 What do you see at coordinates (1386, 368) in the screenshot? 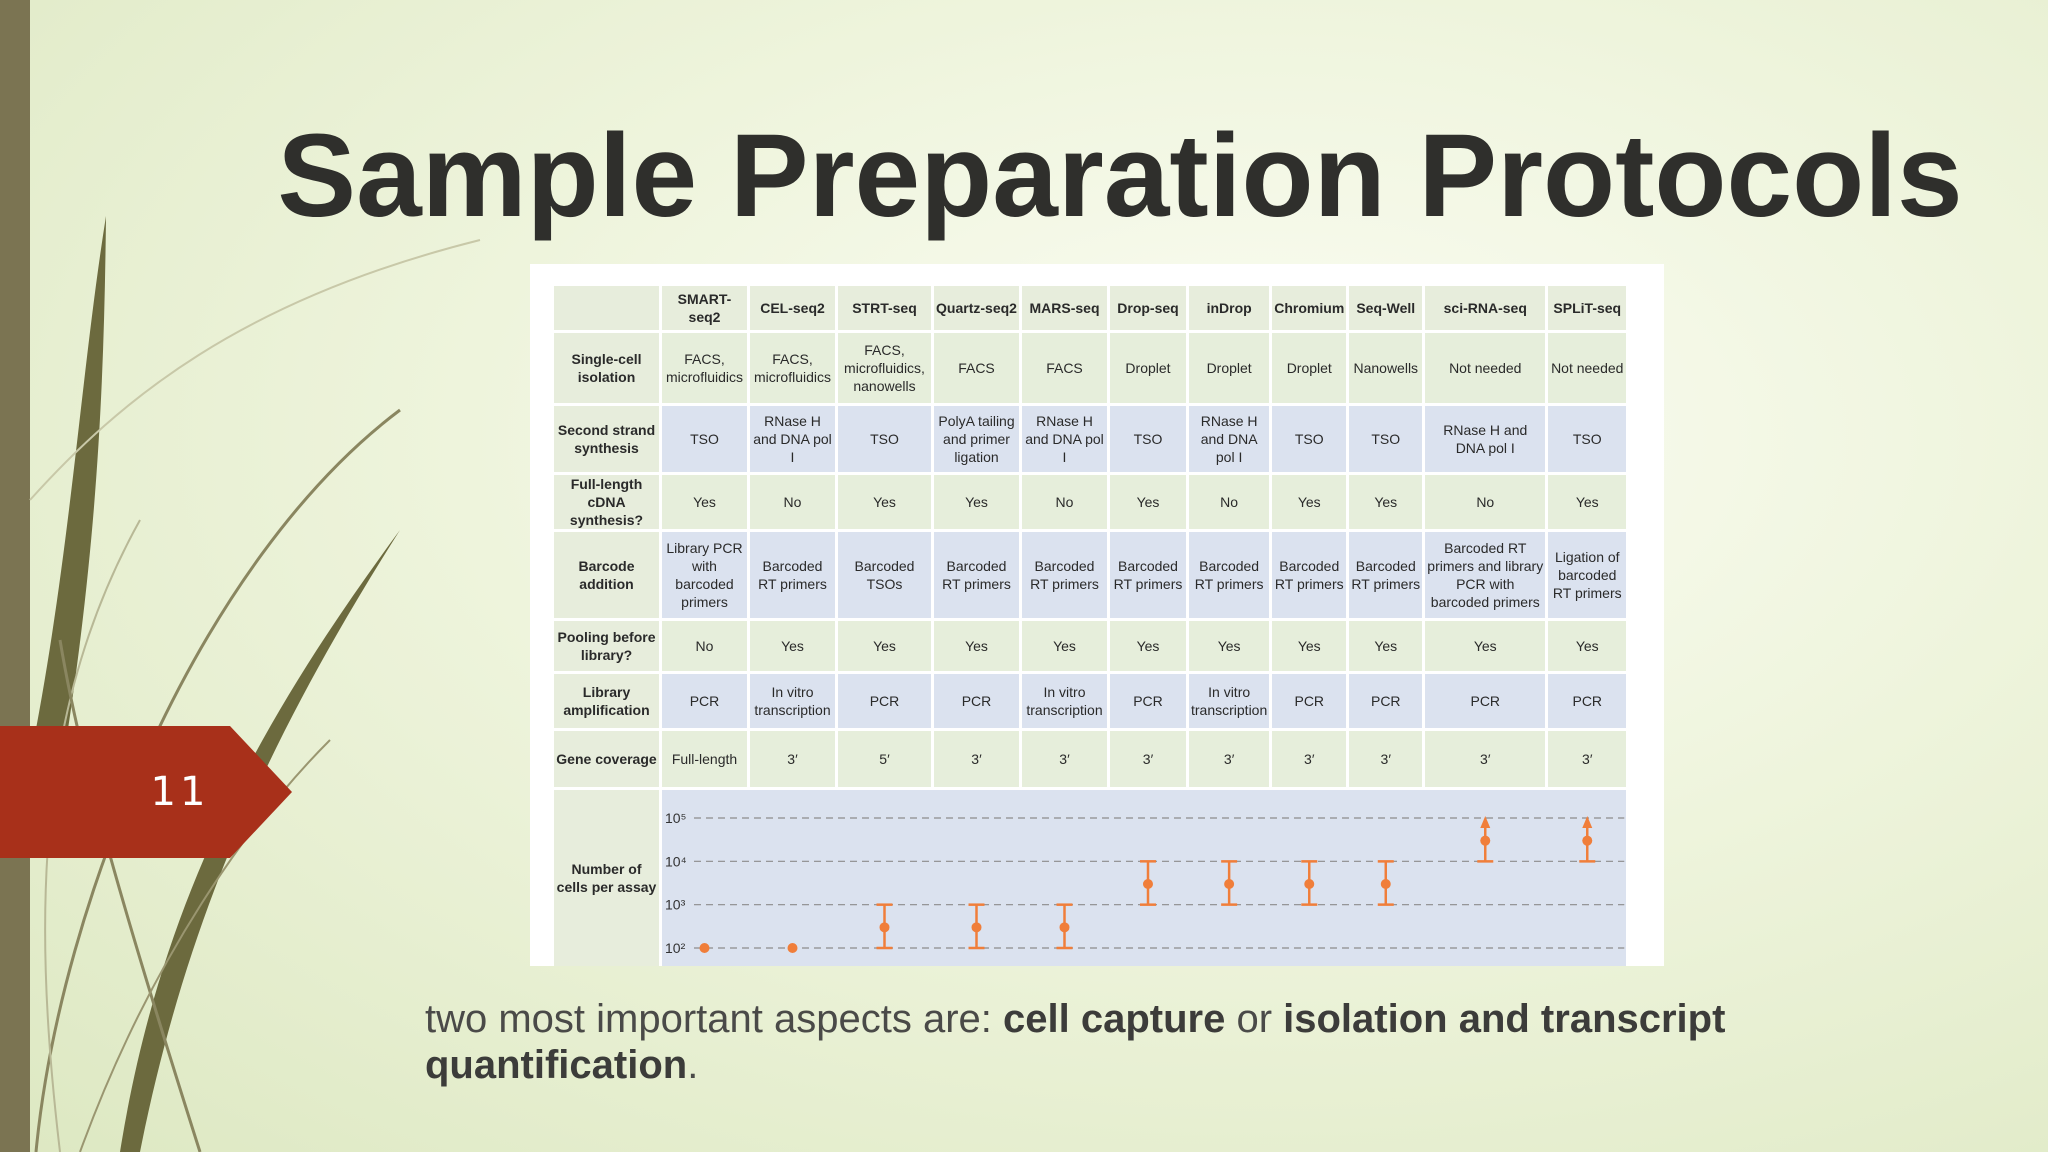
I see `table-cell: Nanowells` at bounding box center [1386, 368].